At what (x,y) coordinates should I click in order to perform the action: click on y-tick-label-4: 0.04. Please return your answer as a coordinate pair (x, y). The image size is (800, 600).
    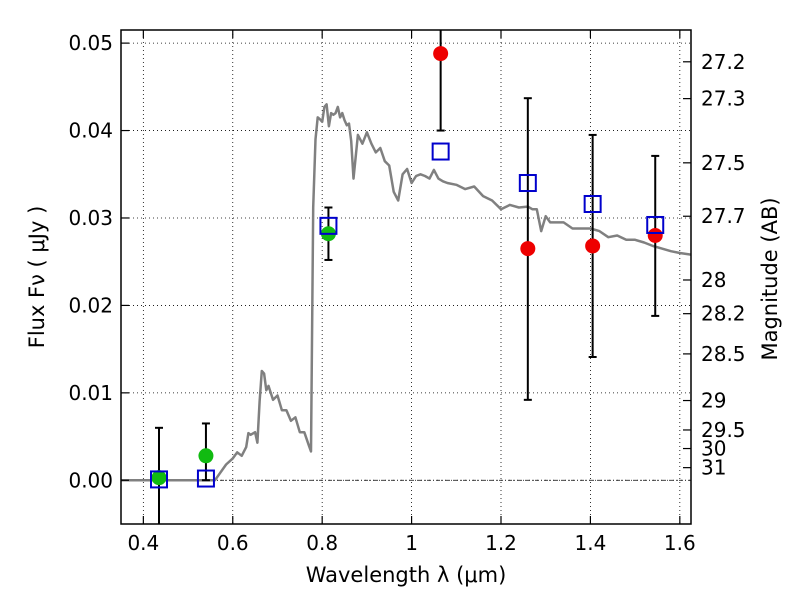
    Looking at the image, I should click on (90, 131).